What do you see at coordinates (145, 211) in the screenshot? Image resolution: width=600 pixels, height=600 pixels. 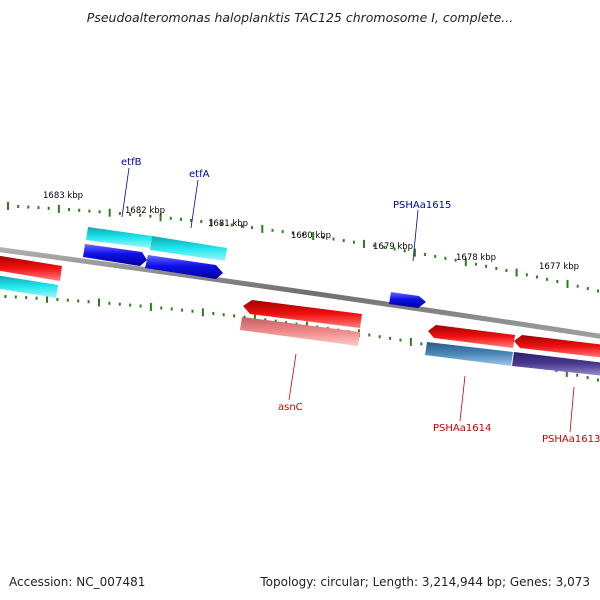 I see `scale-label-1682: 1682 kbp` at bounding box center [145, 211].